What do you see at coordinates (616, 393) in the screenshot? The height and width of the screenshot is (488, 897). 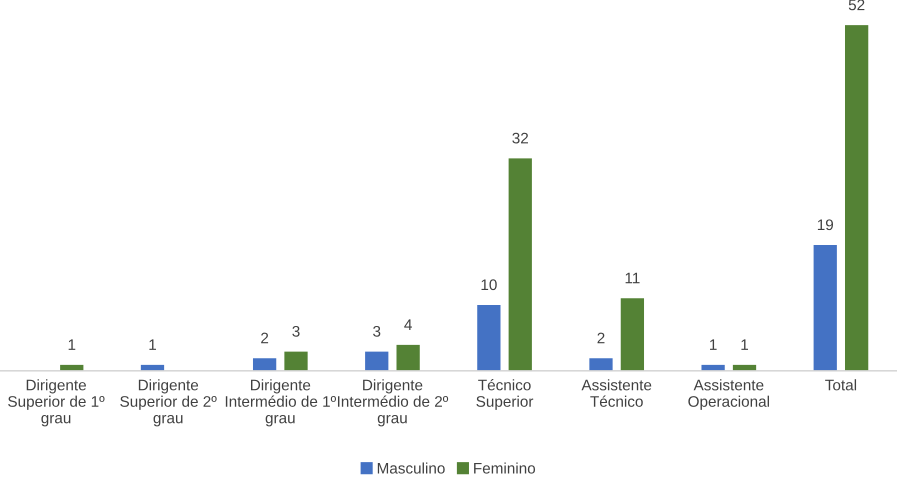 I see `x-tick-label: Assistente Técnico` at bounding box center [616, 393].